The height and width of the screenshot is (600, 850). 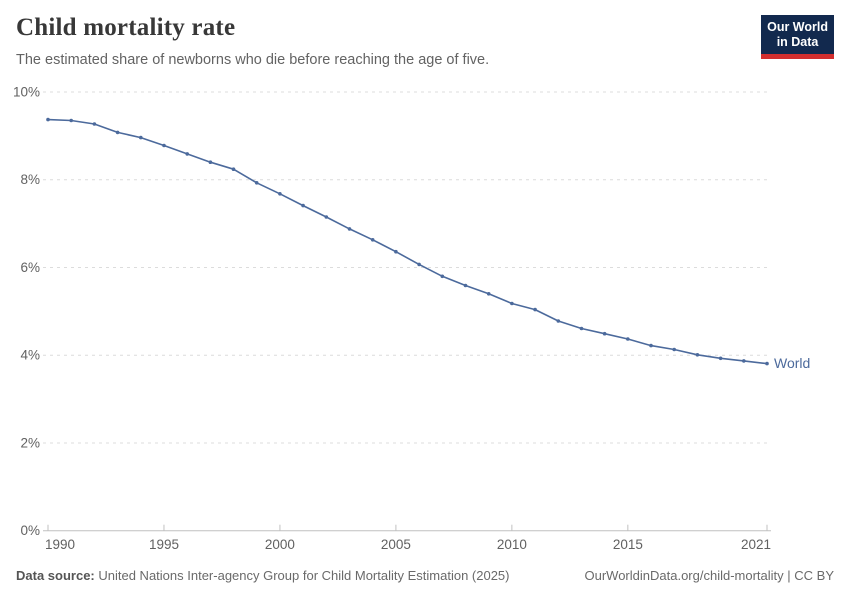 I want to click on y-tick-label: 2%, so click(x=30, y=442).